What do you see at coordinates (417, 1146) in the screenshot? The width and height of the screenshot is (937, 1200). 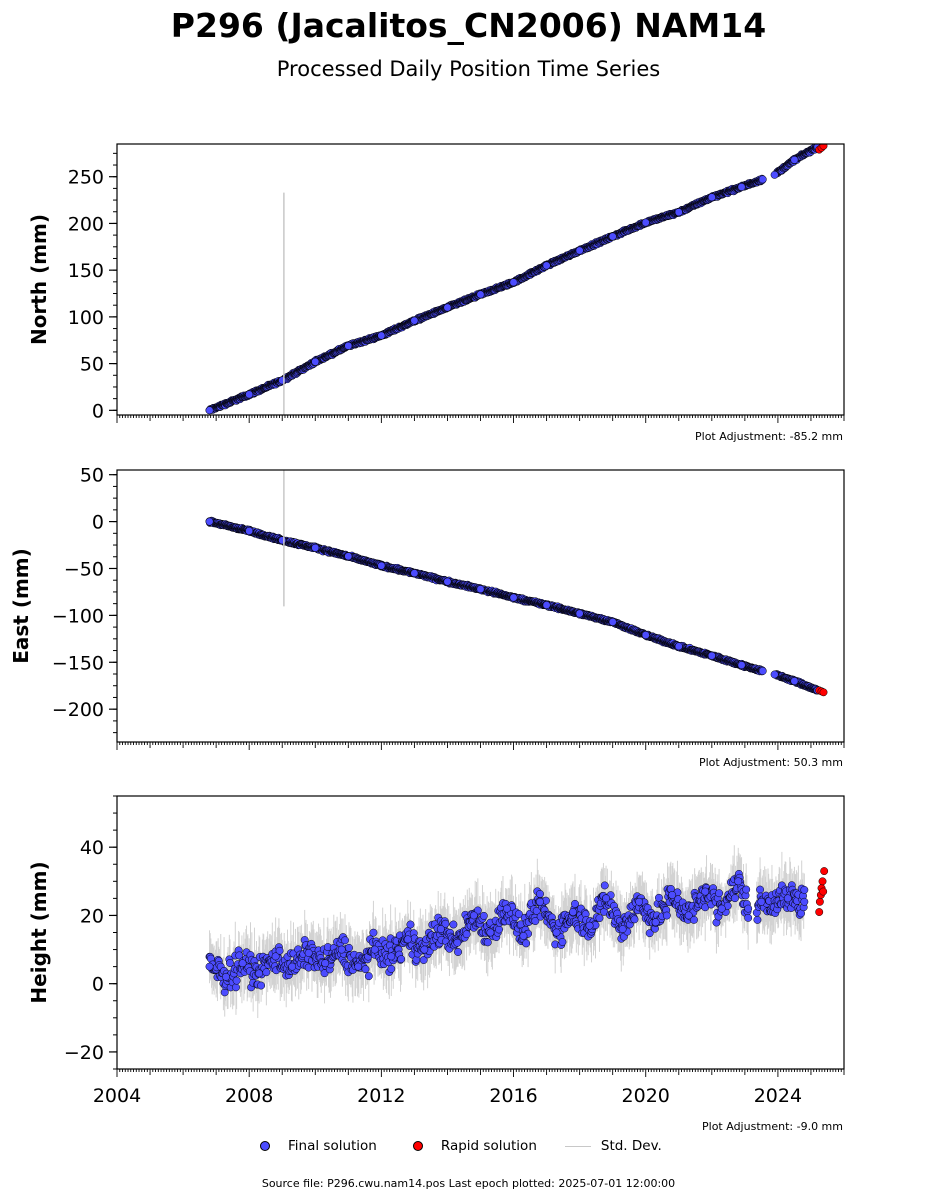 I see `rapid-marker-icon` at bounding box center [417, 1146].